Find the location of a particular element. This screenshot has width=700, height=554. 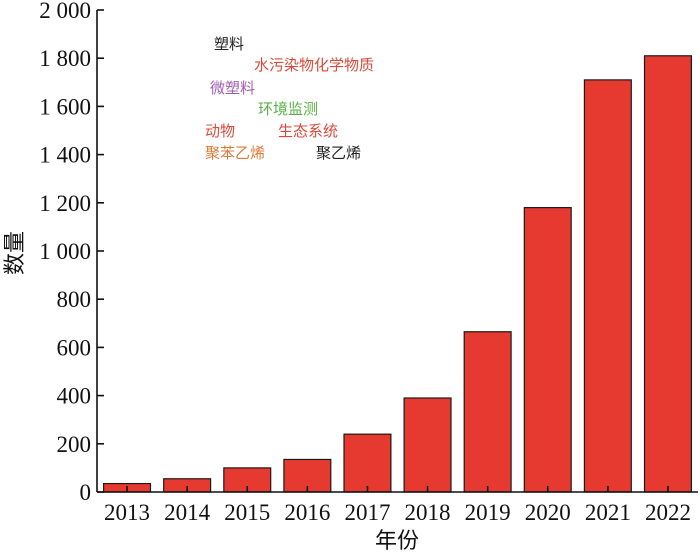

y-tick-label: 200 is located at coordinates (74, 444).